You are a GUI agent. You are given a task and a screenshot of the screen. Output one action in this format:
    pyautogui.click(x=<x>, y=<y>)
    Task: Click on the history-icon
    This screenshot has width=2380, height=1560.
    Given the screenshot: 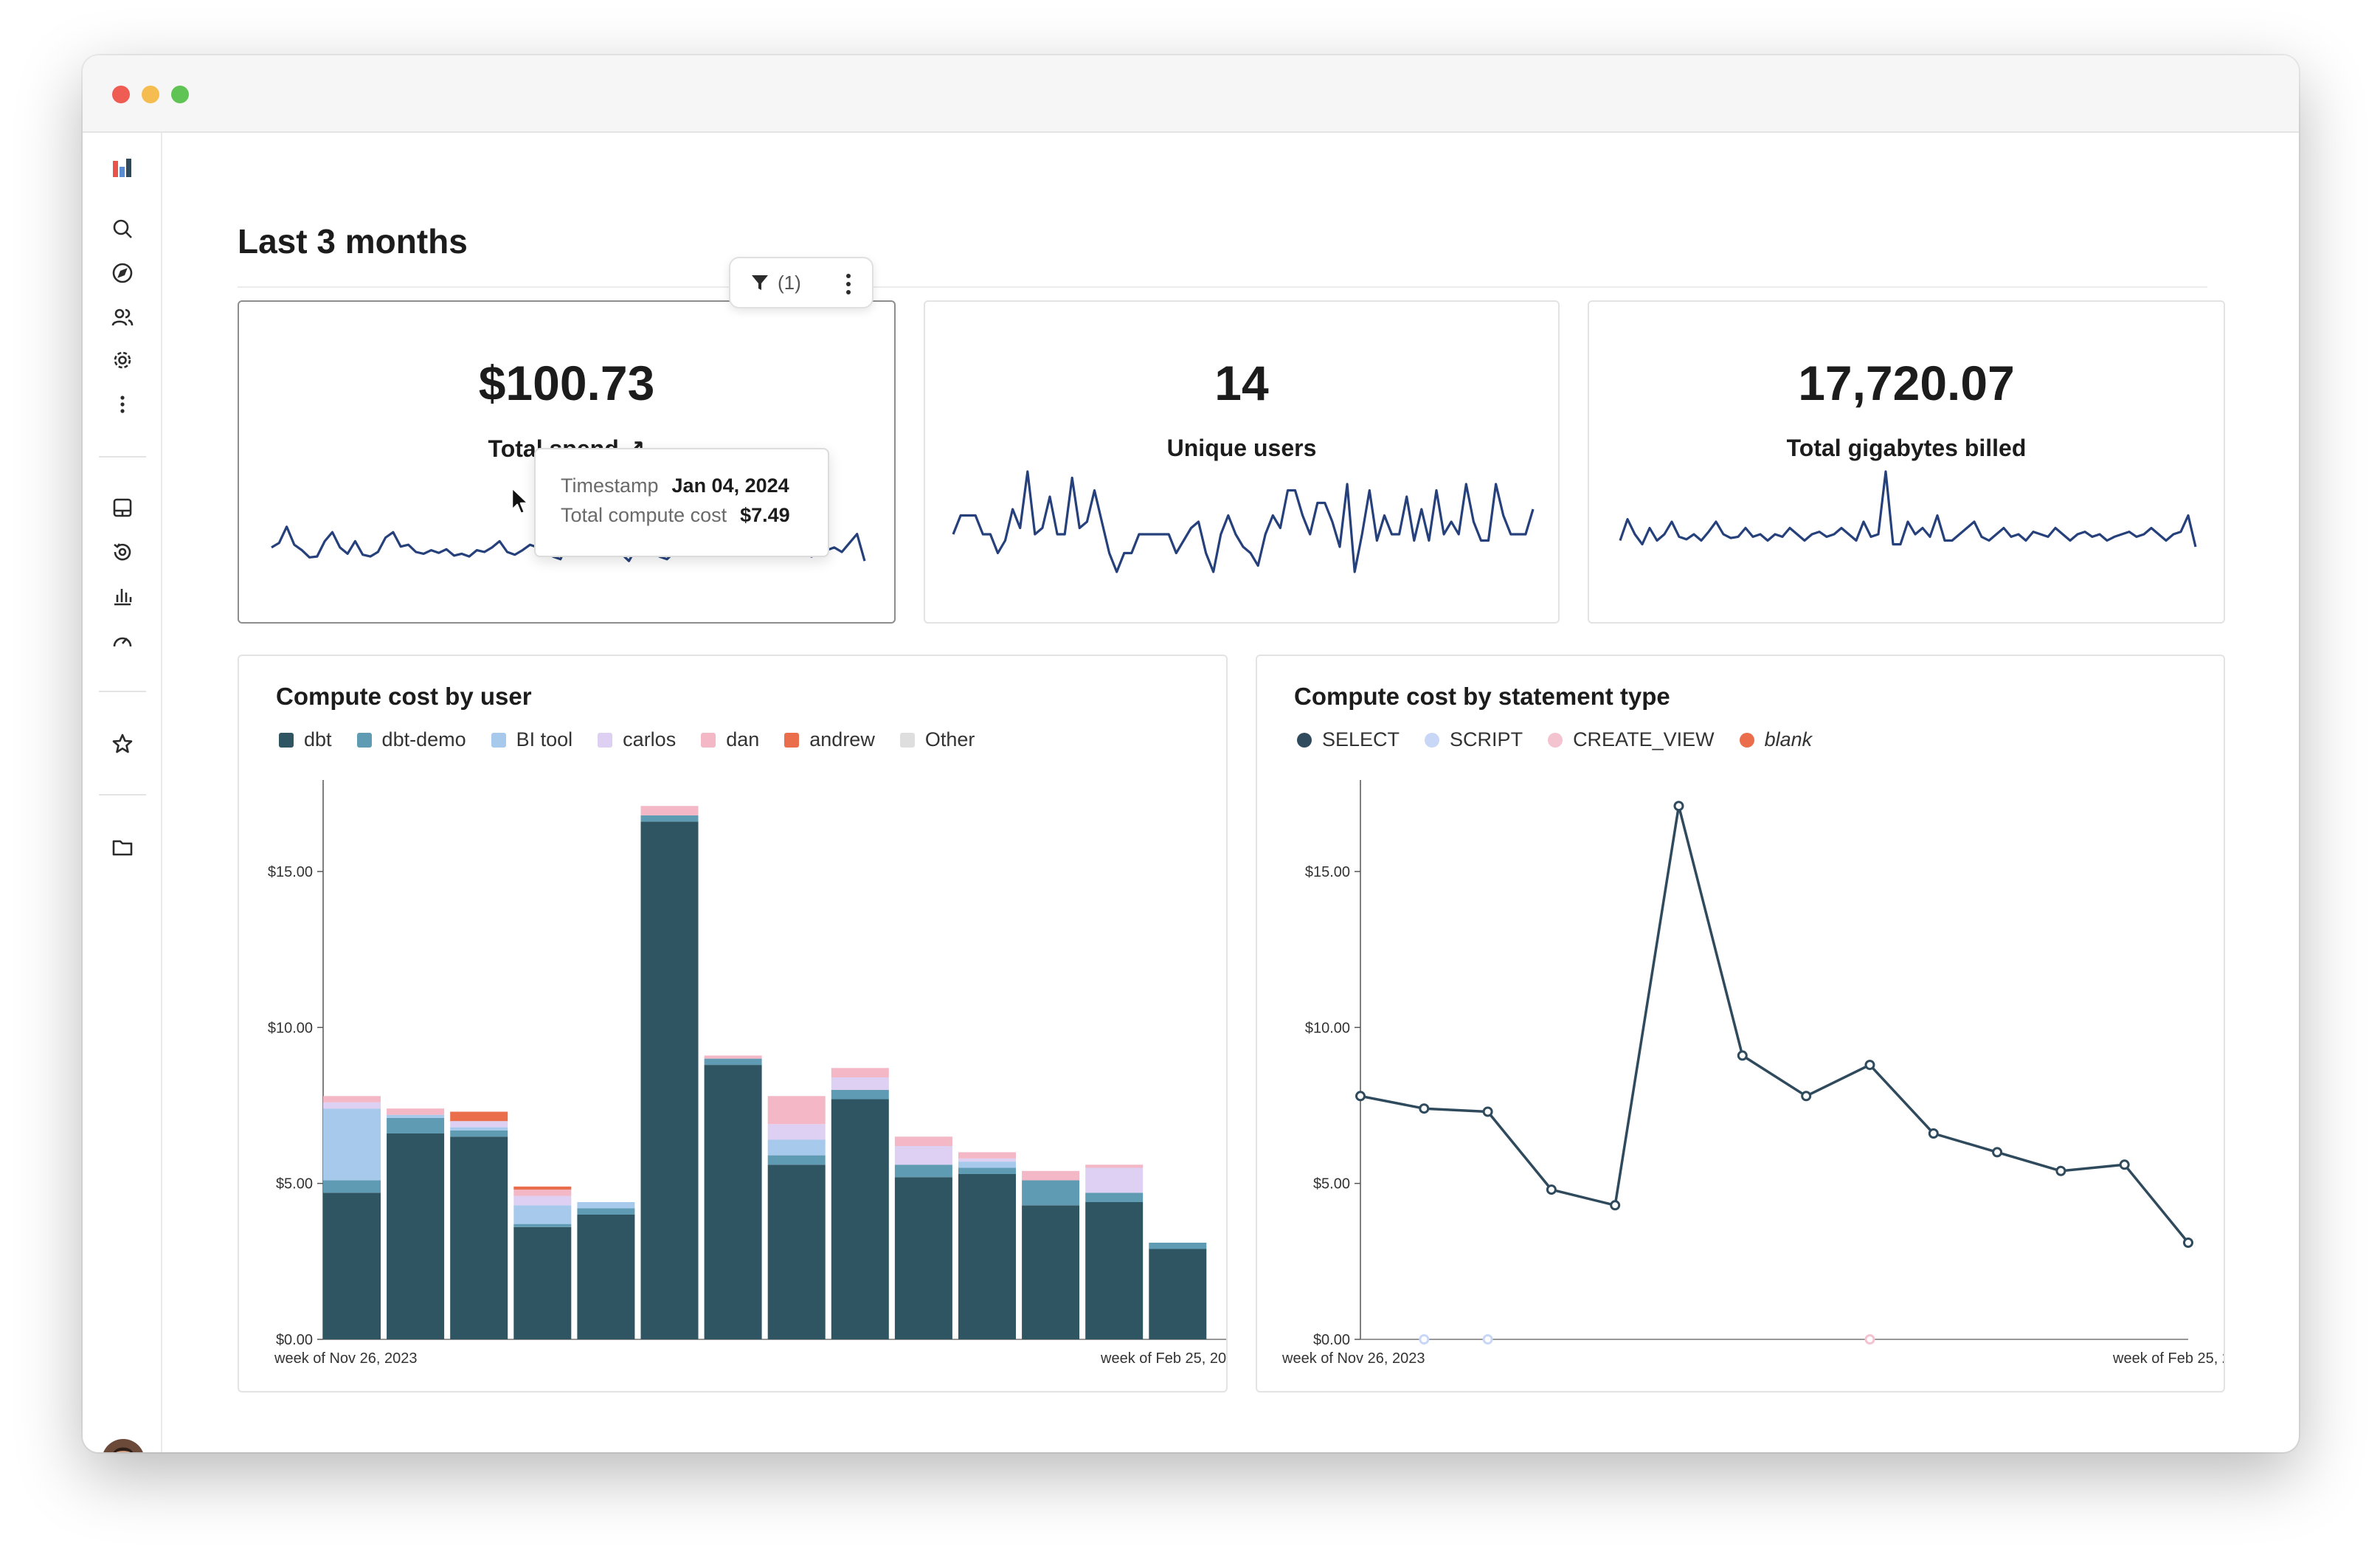 What is the action you would take?
    pyautogui.click(x=122, y=552)
    